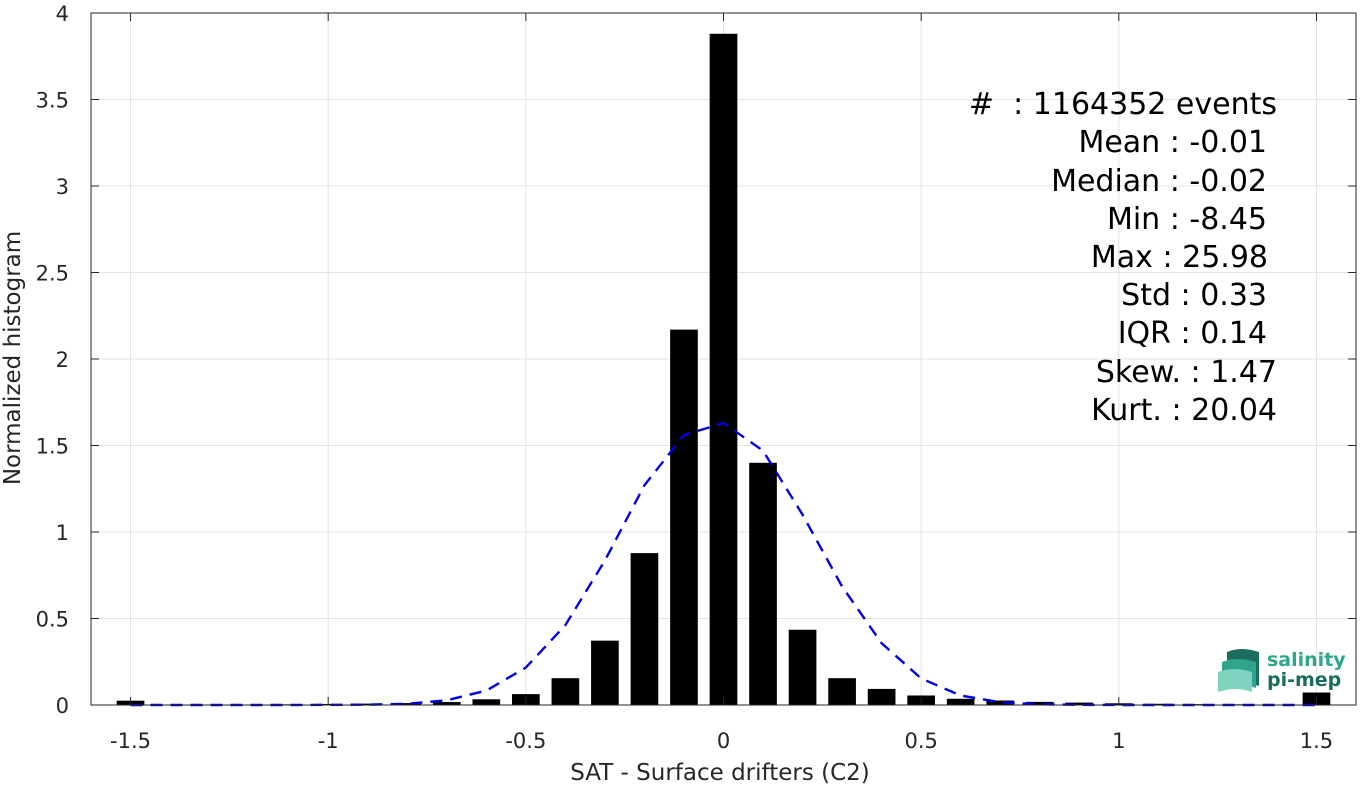 The image size is (1367, 785). What do you see at coordinates (720, 772) in the screenshot?
I see `x-axis-label: SAT - Surface drifters (C2)` at bounding box center [720, 772].